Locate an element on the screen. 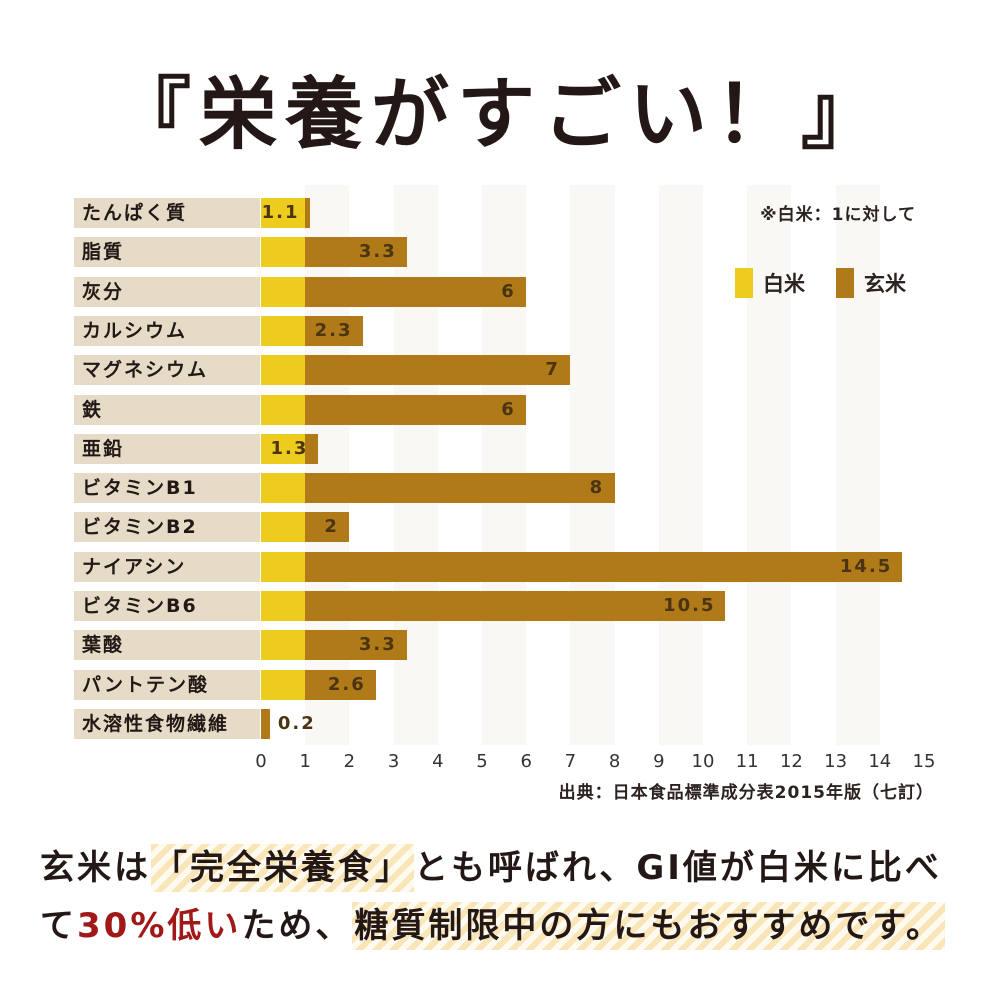  category-label: パントテン酸 is located at coordinates (167, 684).